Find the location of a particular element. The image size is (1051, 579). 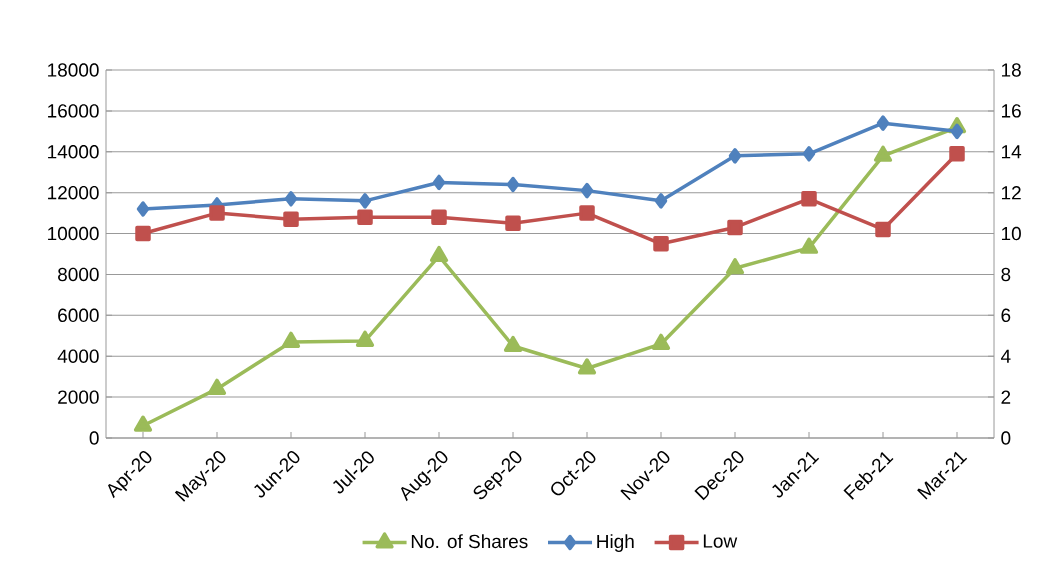

legend-label: High is located at coordinates (615, 543).